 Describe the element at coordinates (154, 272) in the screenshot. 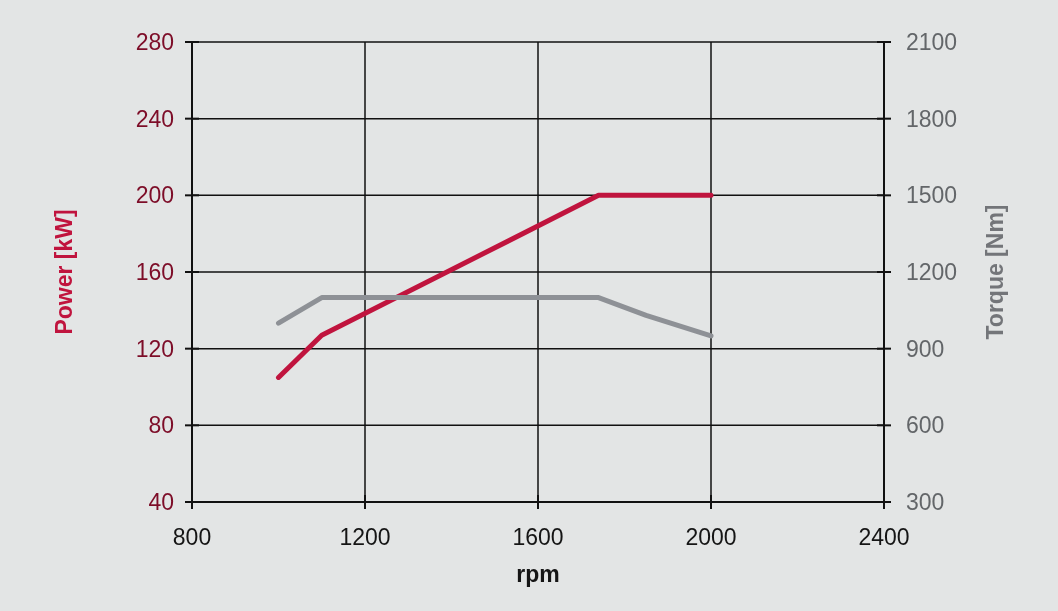

I see `y-tick-label: 160` at that location.